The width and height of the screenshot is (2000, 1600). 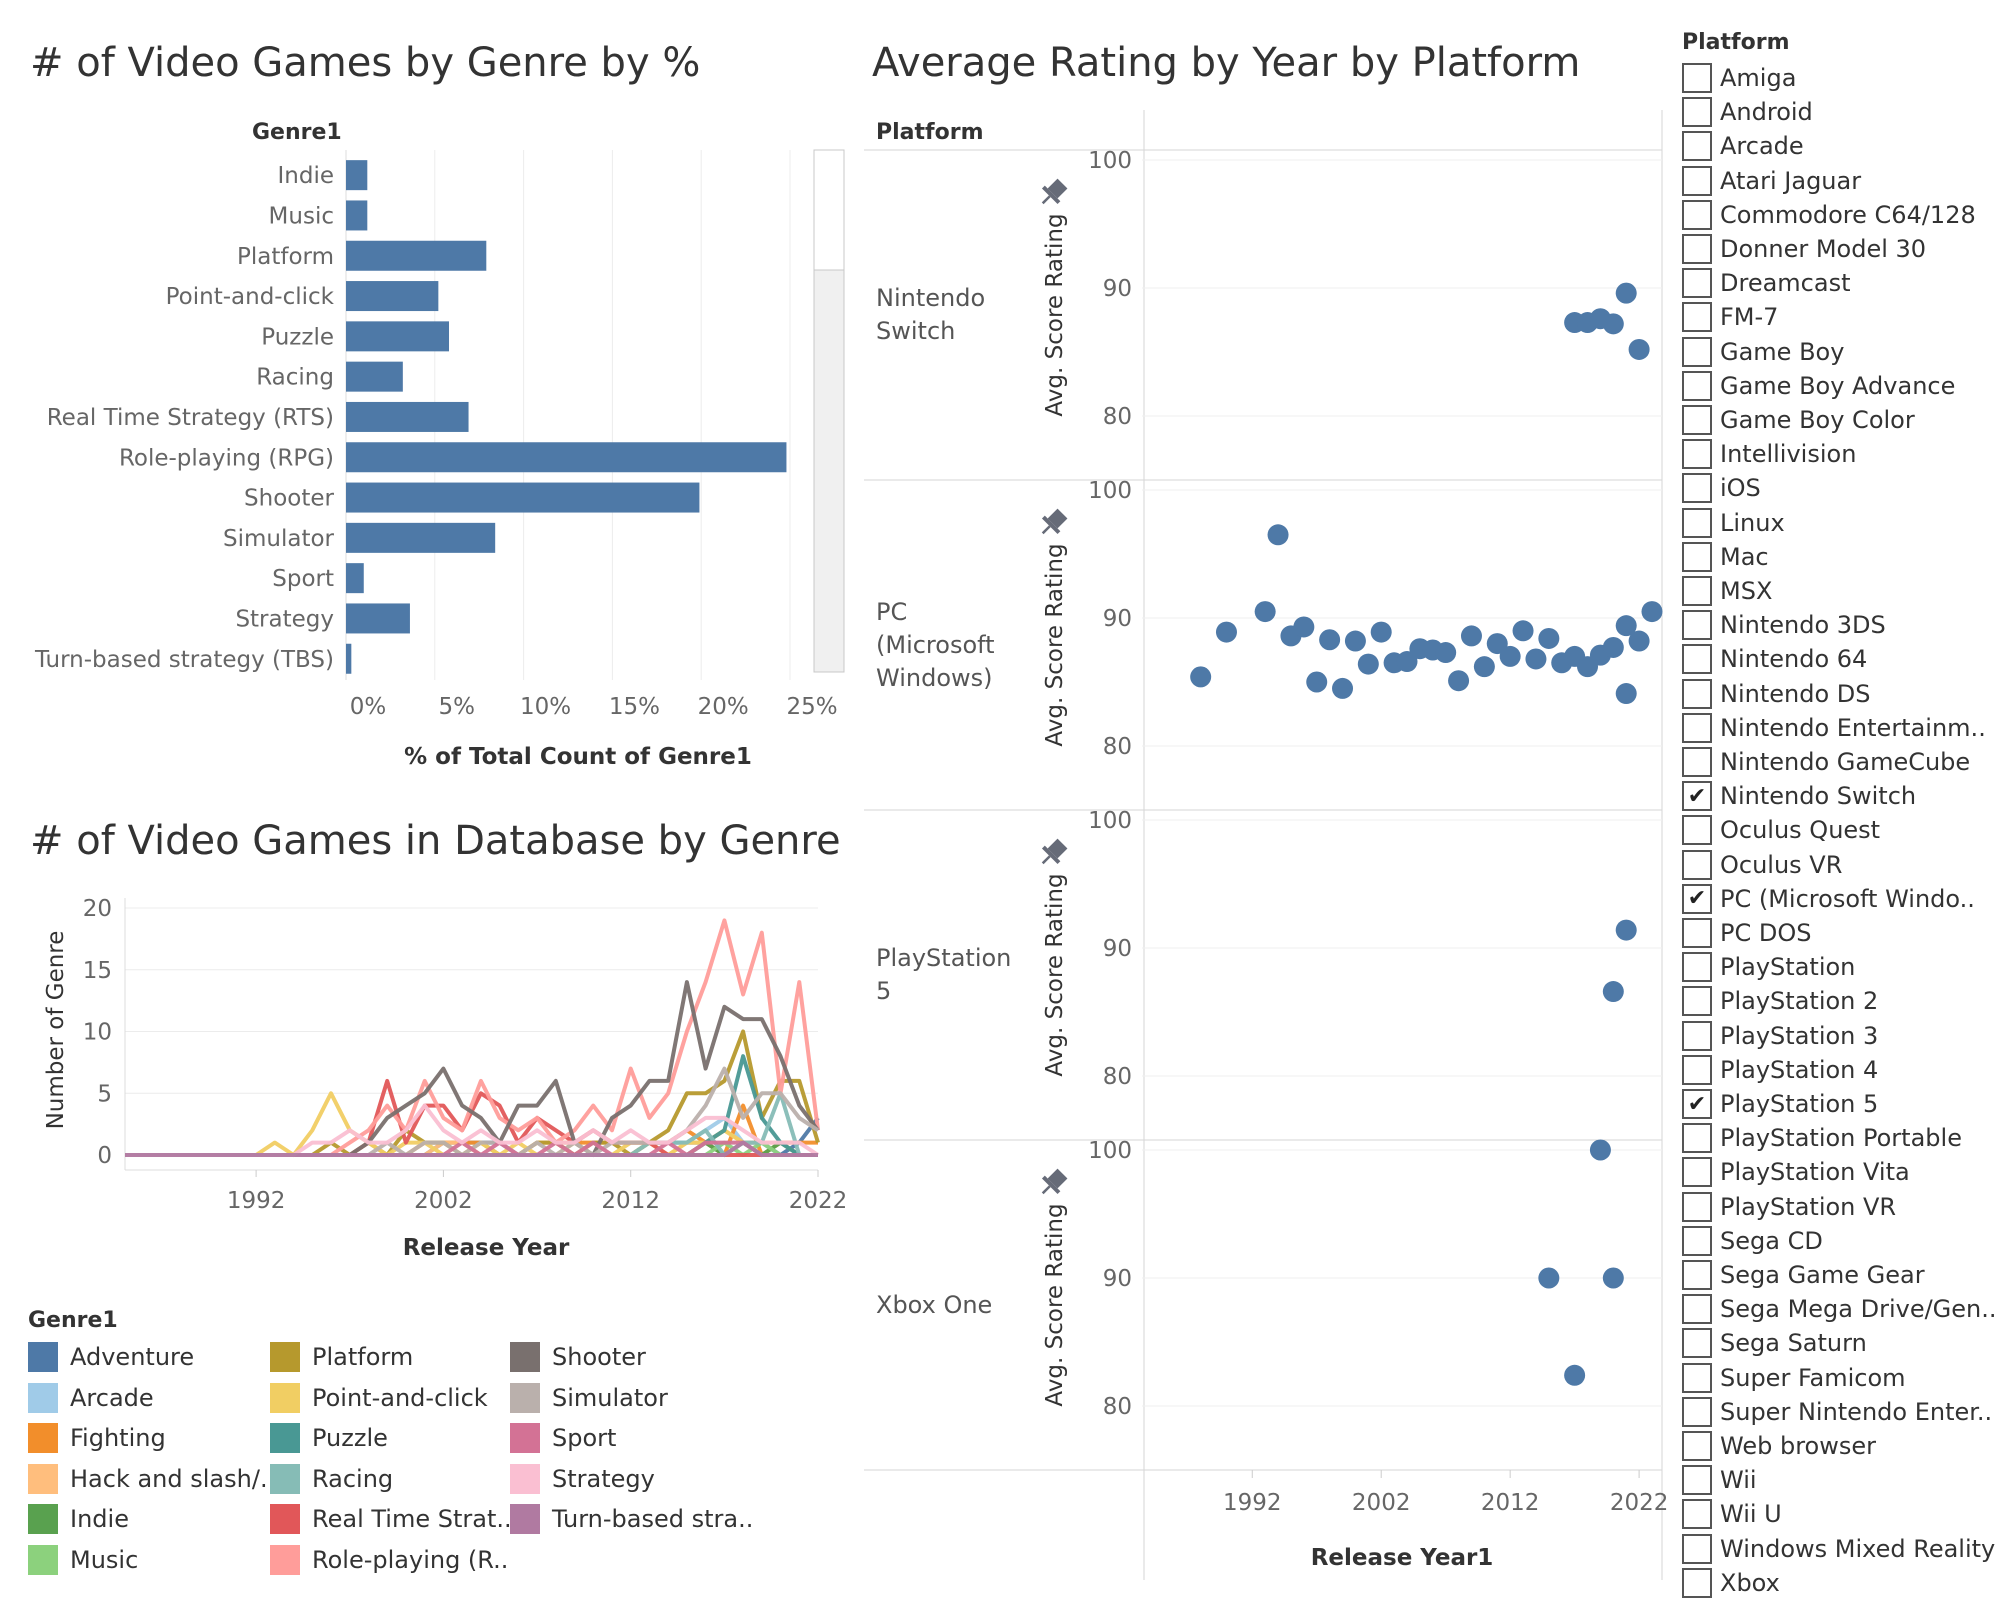 I want to click on legend-item: Hack and slash/.., so click(x=151, y=1478).